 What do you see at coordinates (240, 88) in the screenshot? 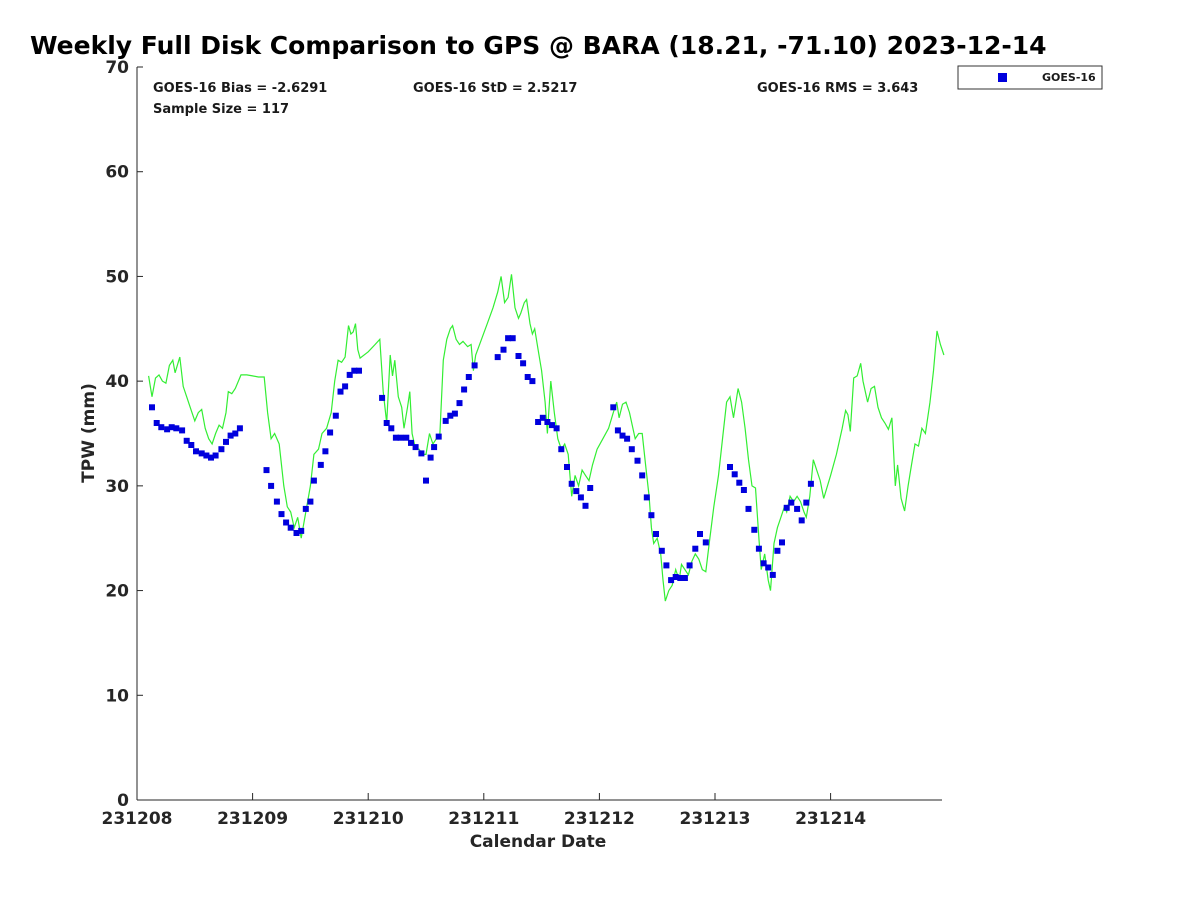
I see `bias-stat: GOES-16 Bias = -2.6291` at bounding box center [240, 88].